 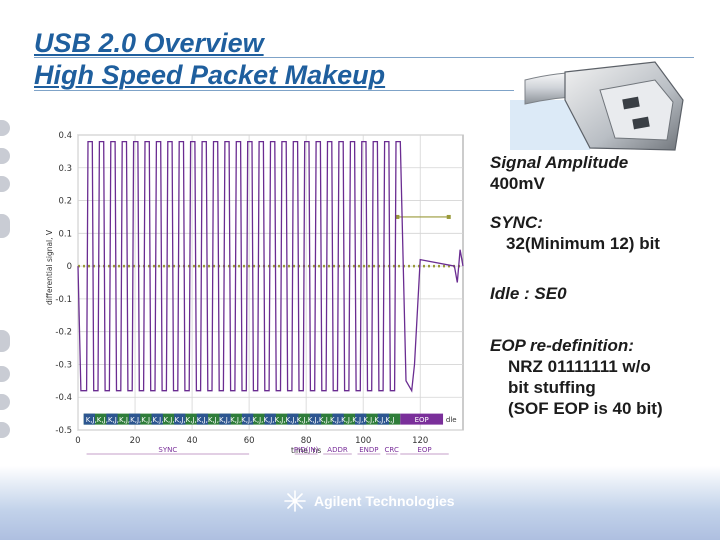 I want to click on segment-label: EOP, so click(x=424, y=450).